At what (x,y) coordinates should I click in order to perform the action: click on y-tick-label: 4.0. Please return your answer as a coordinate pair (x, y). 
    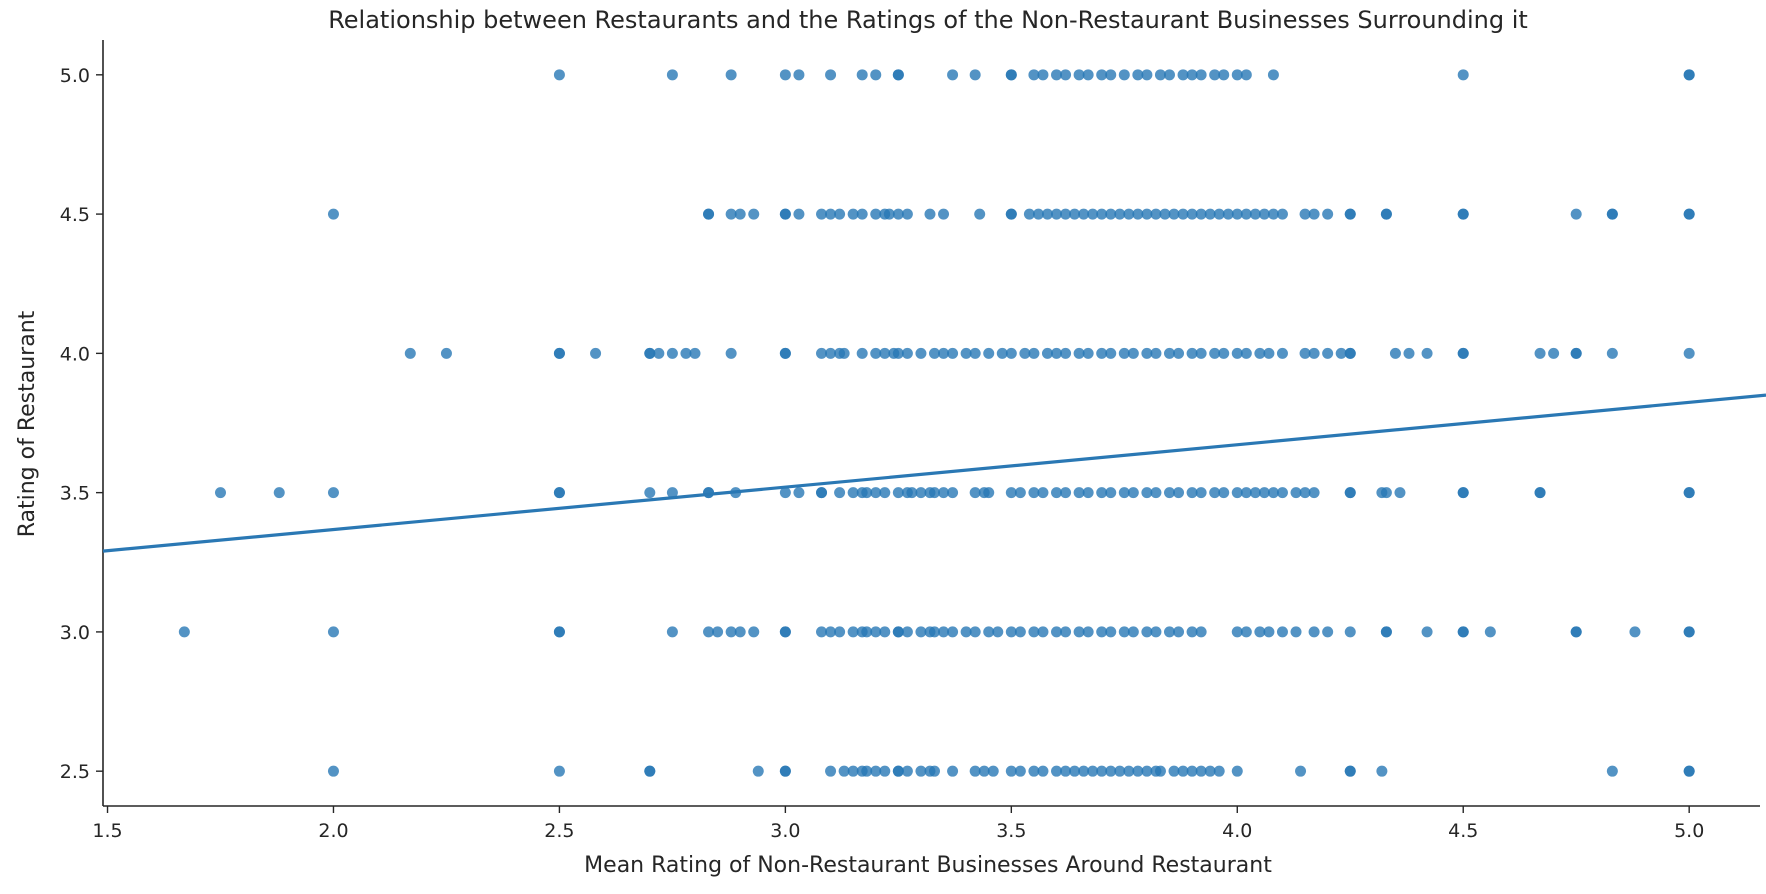
    Looking at the image, I should click on (75, 354).